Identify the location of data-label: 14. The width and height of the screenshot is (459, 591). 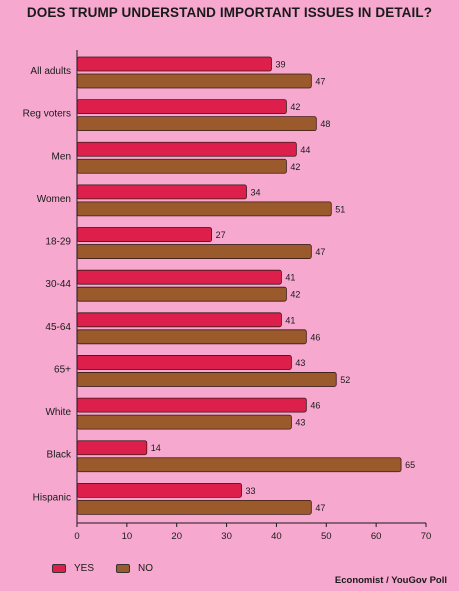
(156, 448).